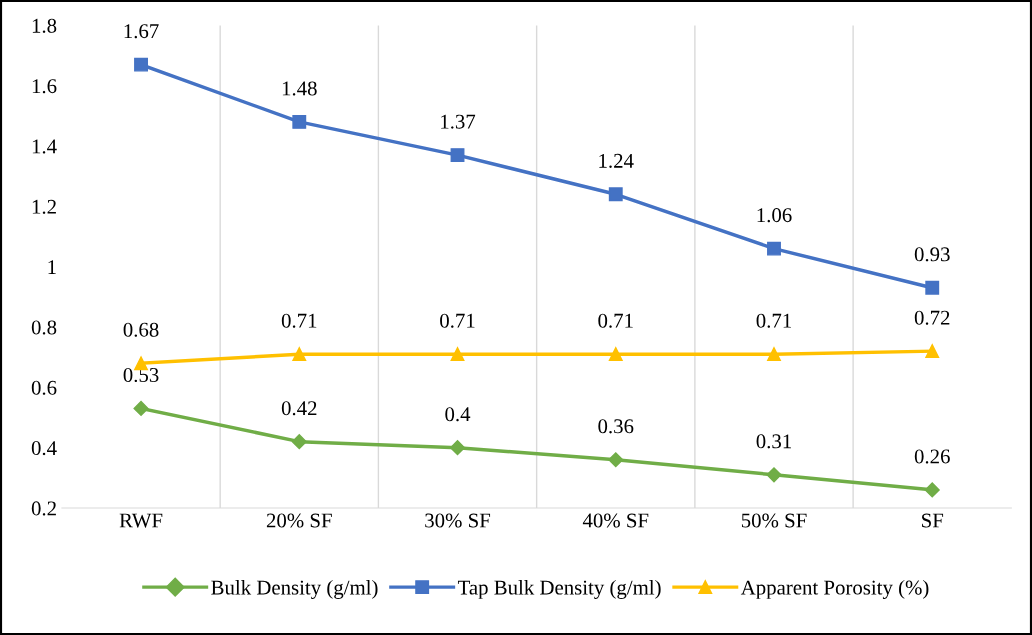  Describe the element at coordinates (299, 88) in the screenshot. I see `data-label: 1.48` at that location.